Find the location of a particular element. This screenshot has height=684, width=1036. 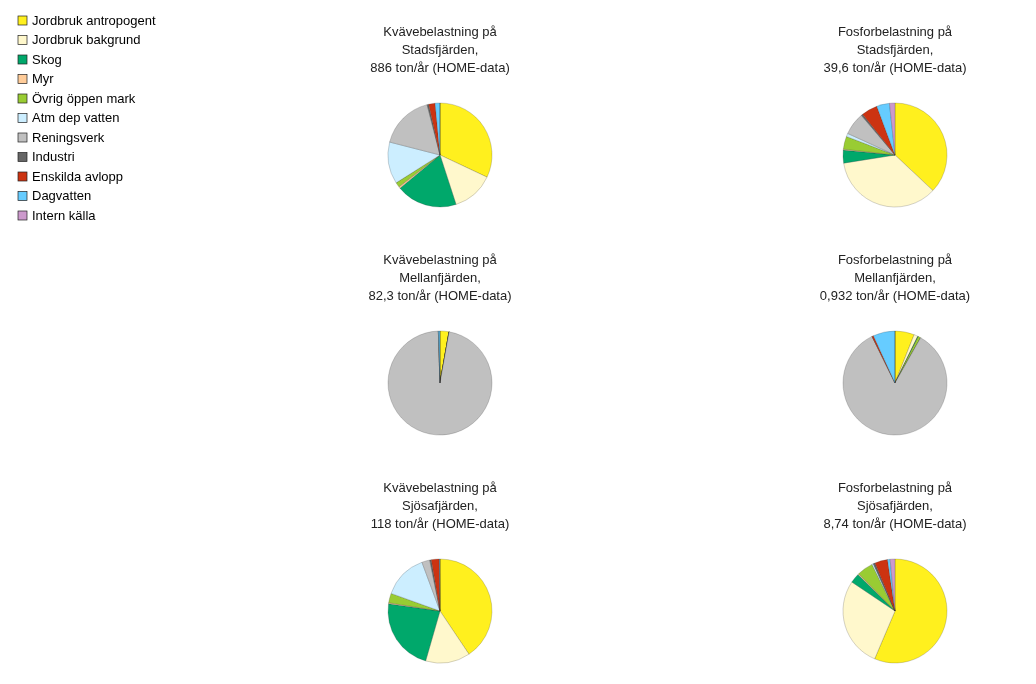

legend-label: Övrig öppen mark is located at coordinates (84, 98).